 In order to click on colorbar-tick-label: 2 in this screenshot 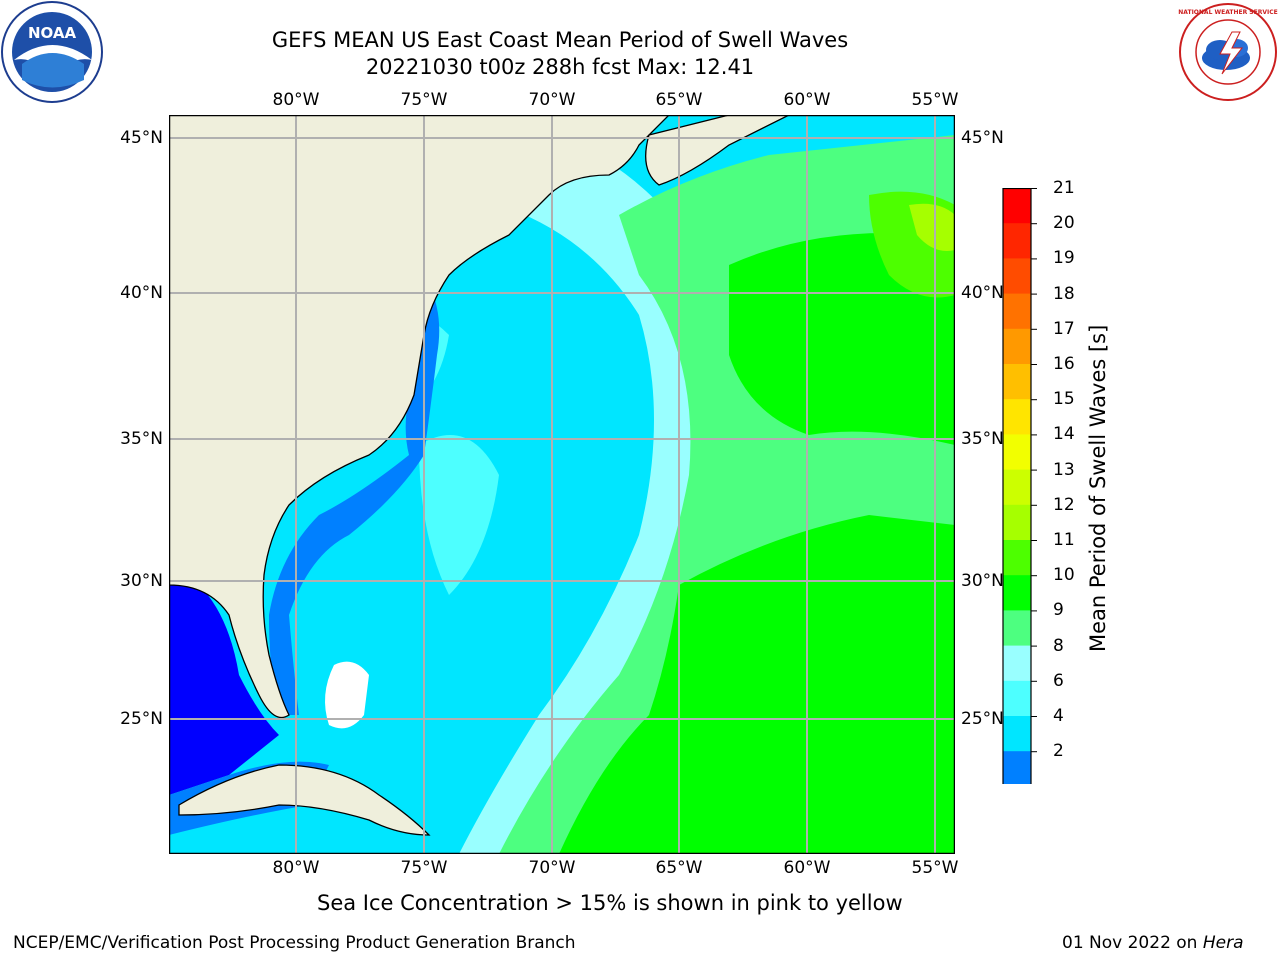, I will do `click(1058, 751)`.